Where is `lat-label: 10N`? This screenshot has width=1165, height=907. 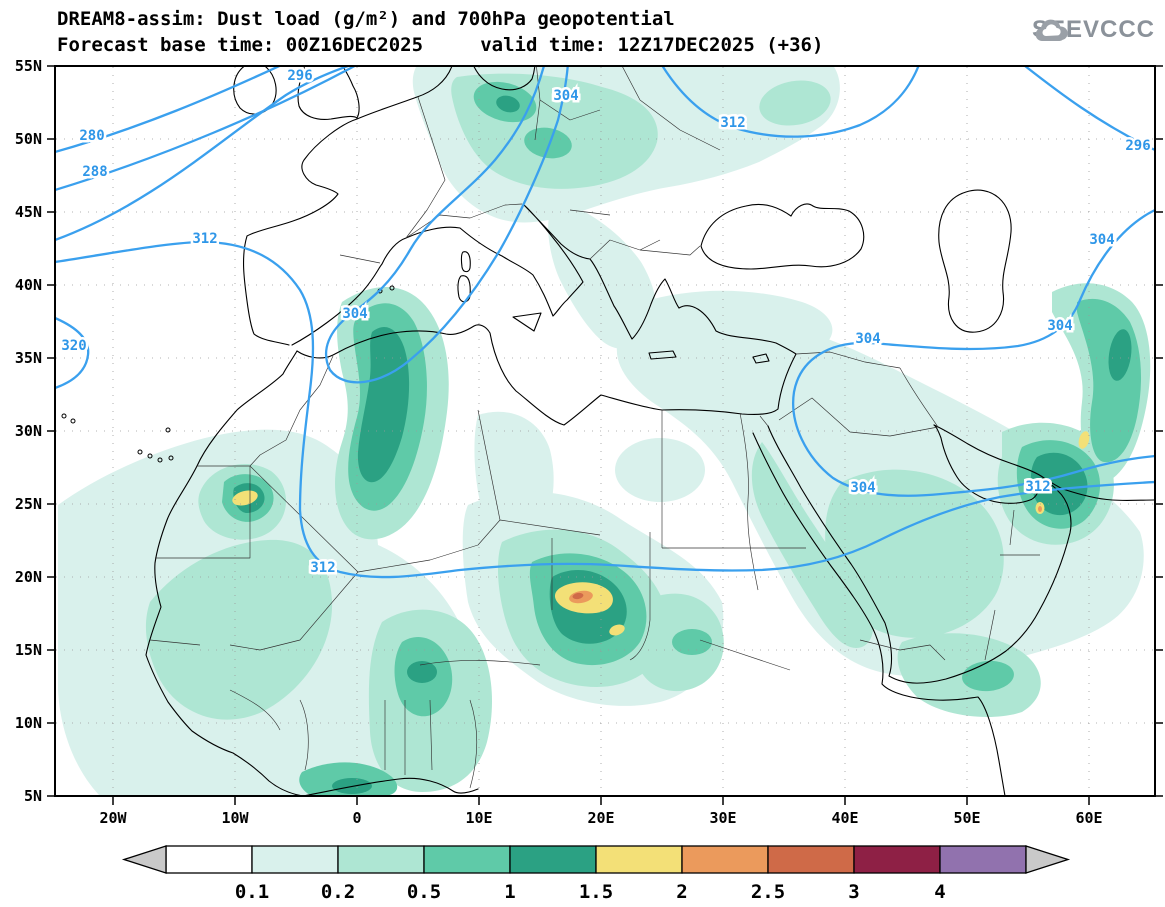
lat-label: 10N is located at coordinates (28, 723).